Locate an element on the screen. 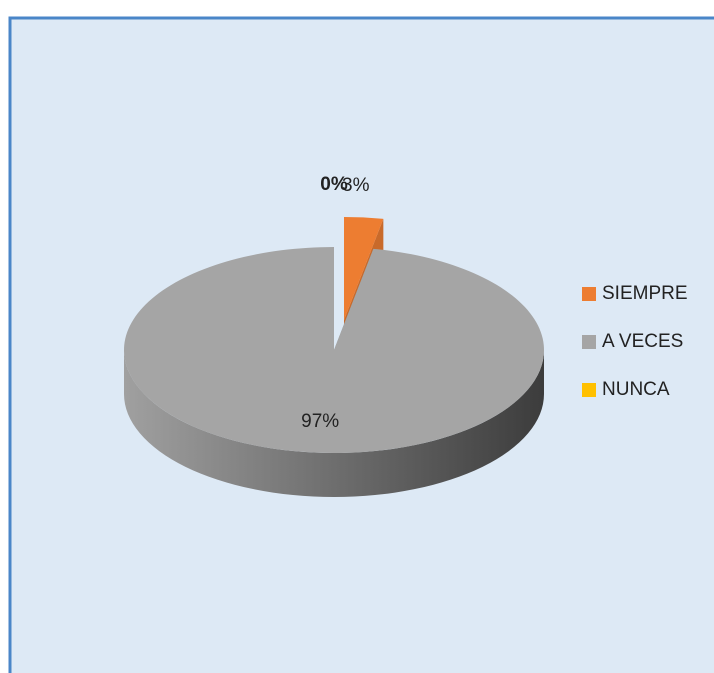 The width and height of the screenshot is (714, 673). data-label: 0% is located at coordinates (334, 184).